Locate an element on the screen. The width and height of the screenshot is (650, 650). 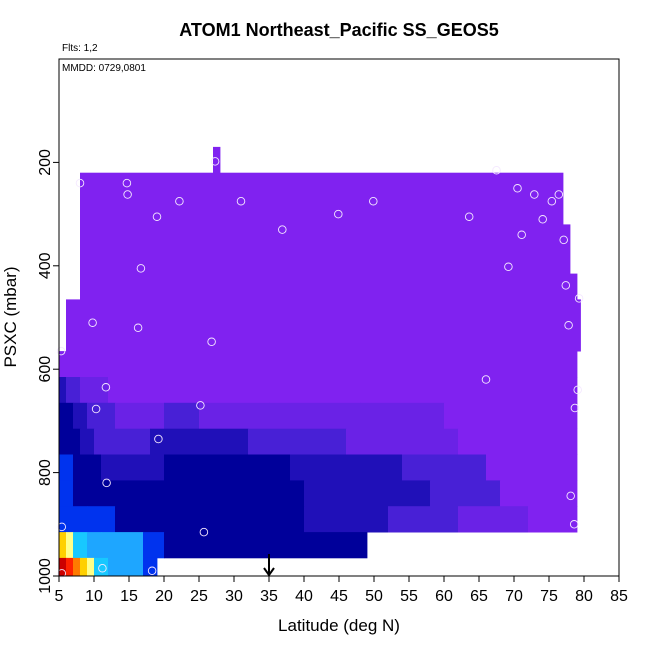
x-tick-label-10: 55 is located at coordinates (409, 596).